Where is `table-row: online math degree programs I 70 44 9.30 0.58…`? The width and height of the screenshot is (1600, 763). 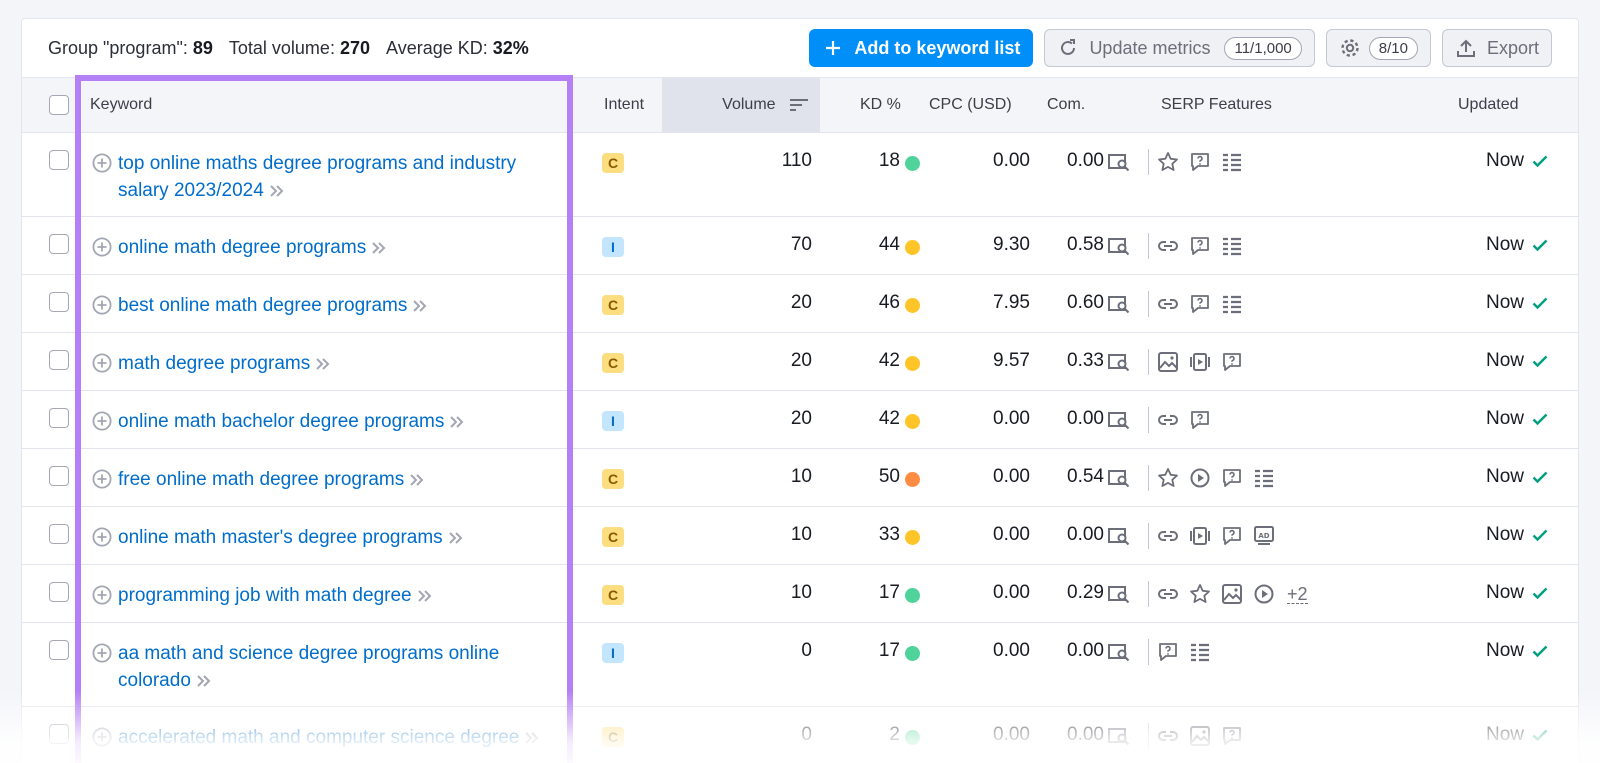
table-row: online math degree programs I 70 44 9.30 0.58… is located at coordinates (800, 246).